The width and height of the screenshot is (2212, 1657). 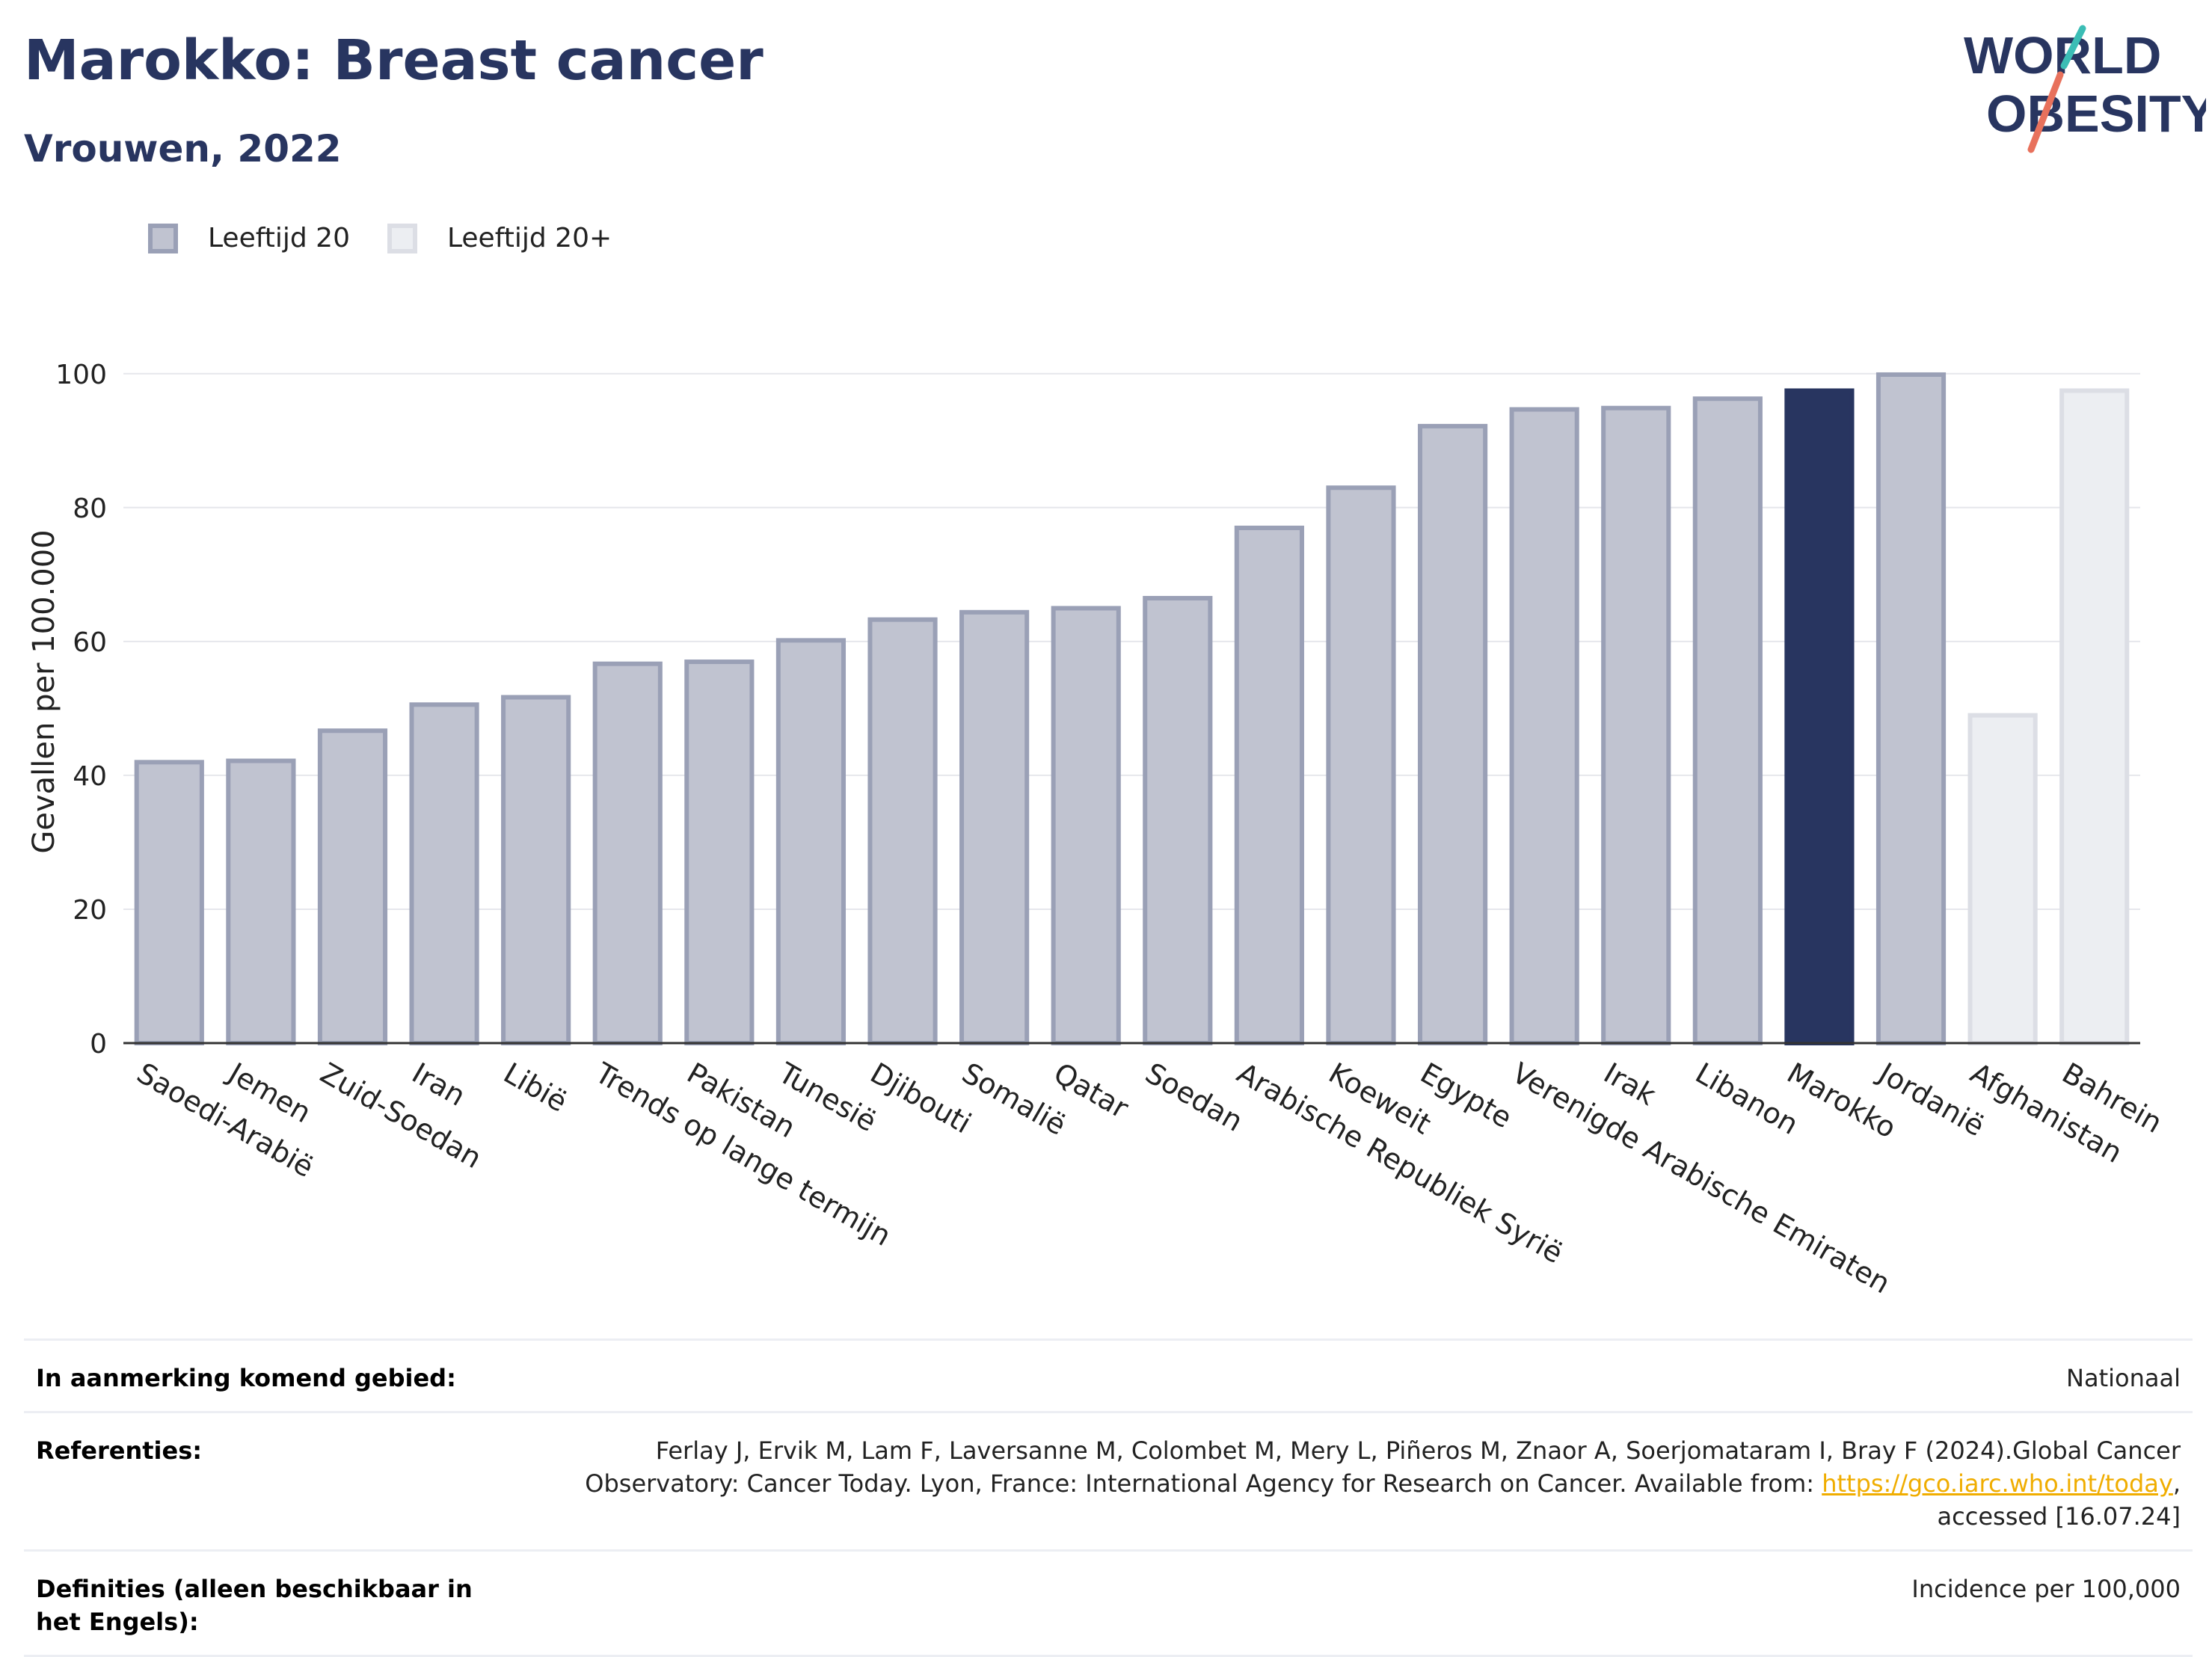 I want to click on info-label: In aanmerking komend gebied:, so click(x=246, y=1378).